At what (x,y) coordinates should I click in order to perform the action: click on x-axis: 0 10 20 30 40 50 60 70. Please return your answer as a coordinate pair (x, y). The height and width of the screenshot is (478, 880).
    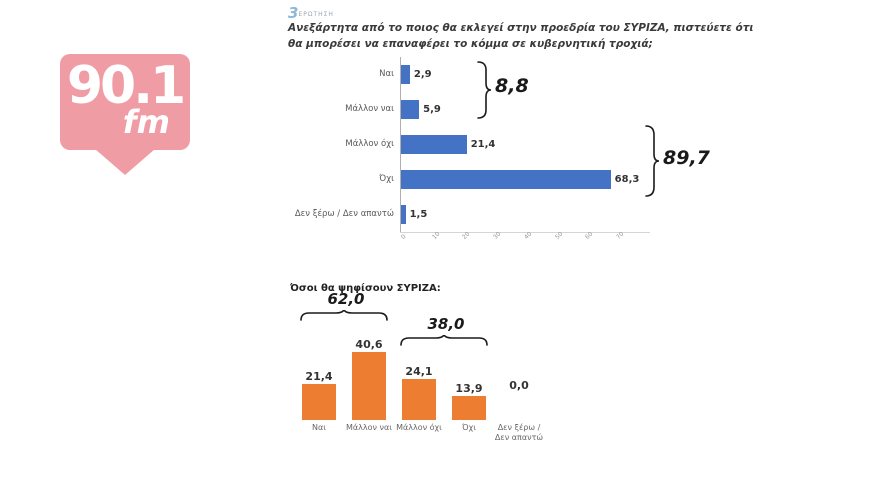
    Looking at the image, I should click on (525, 238).